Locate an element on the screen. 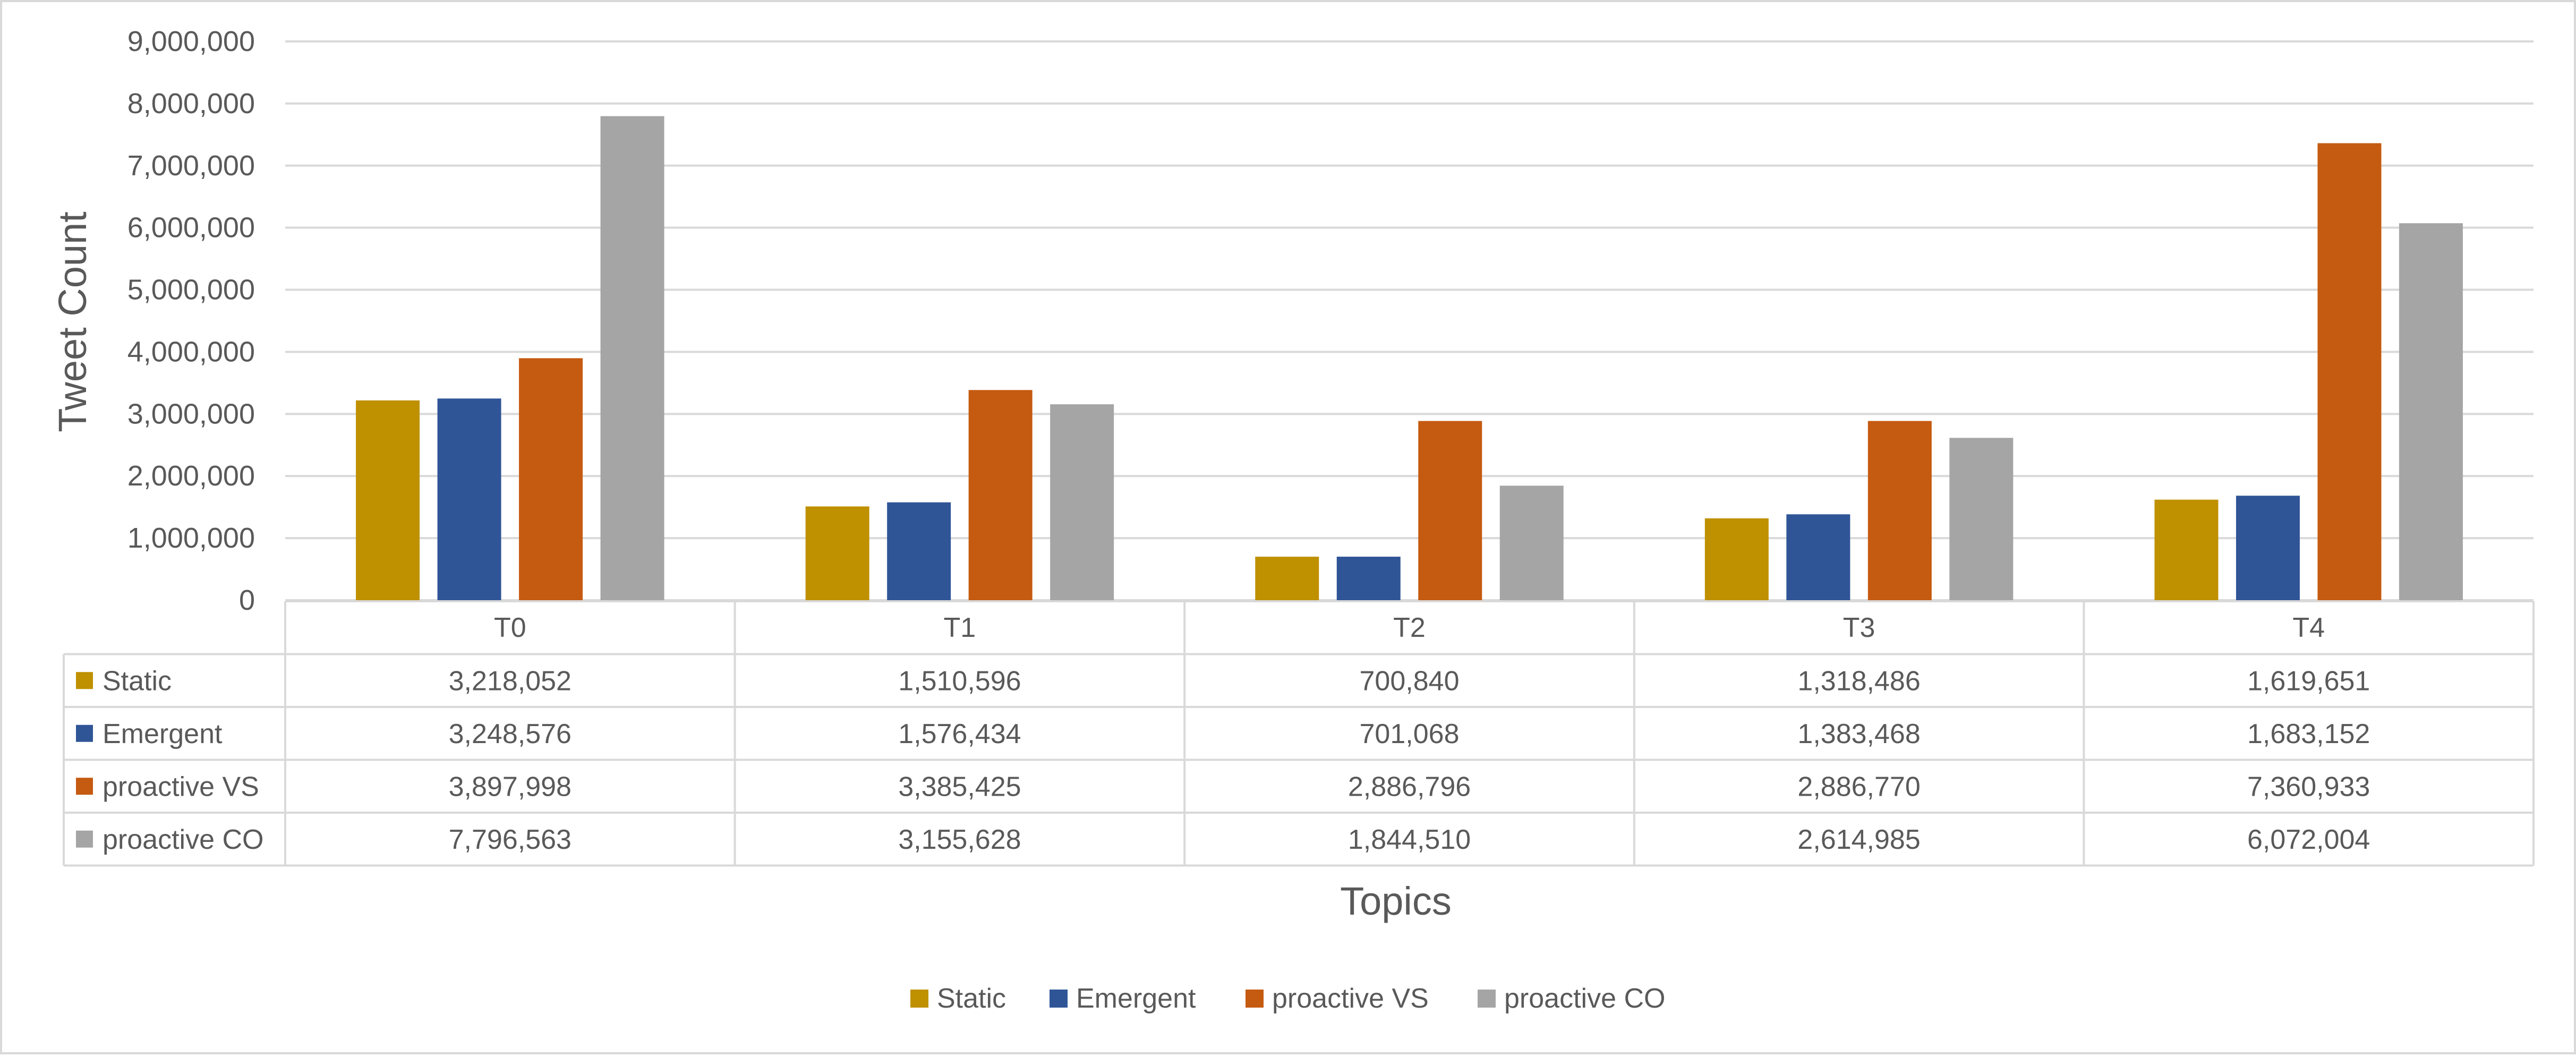 This screenshot has height=1057, width=2576. y-tick-label: 9,000,000 is located at coordinates (191, 41).